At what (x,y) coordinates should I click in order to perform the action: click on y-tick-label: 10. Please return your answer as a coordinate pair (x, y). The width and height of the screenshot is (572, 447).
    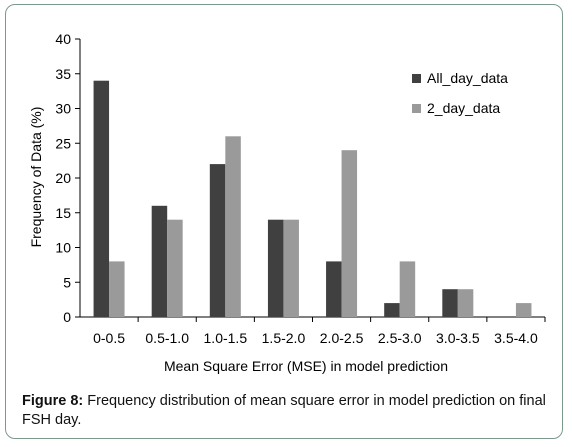
    Looking at the image, I should click on (63, 248).